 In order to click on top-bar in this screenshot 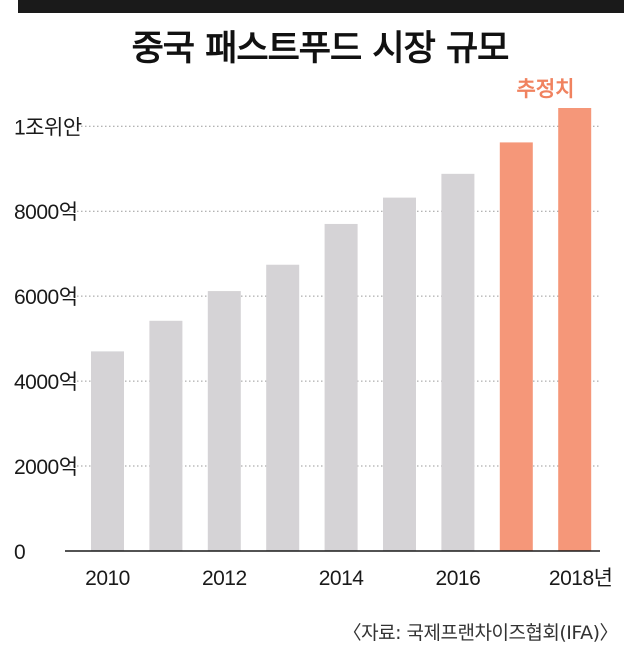, I will do `click(321, 6)`.